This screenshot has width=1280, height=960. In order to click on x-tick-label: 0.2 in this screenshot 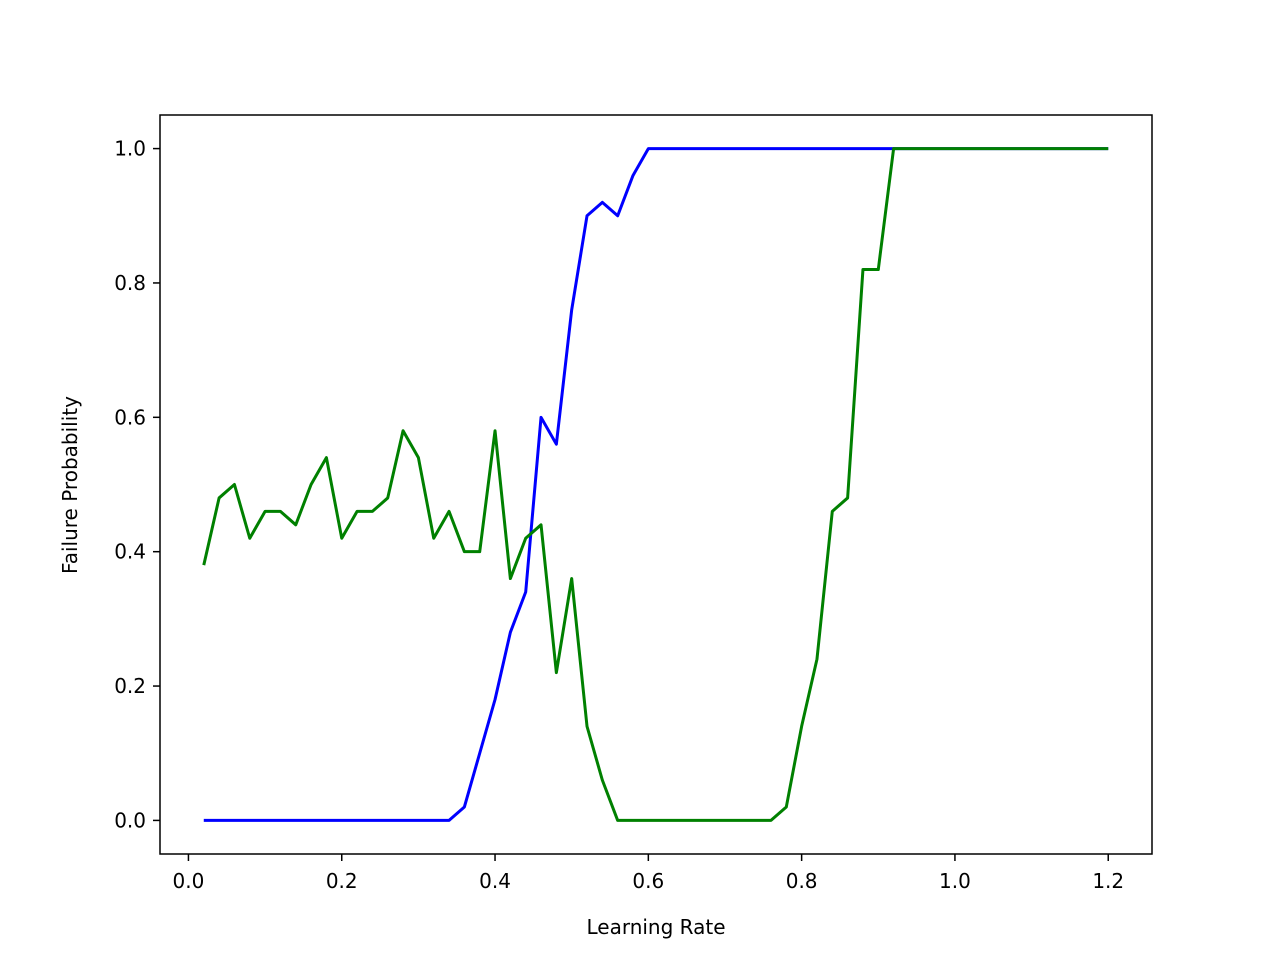, I will do `click(342, 881)`.